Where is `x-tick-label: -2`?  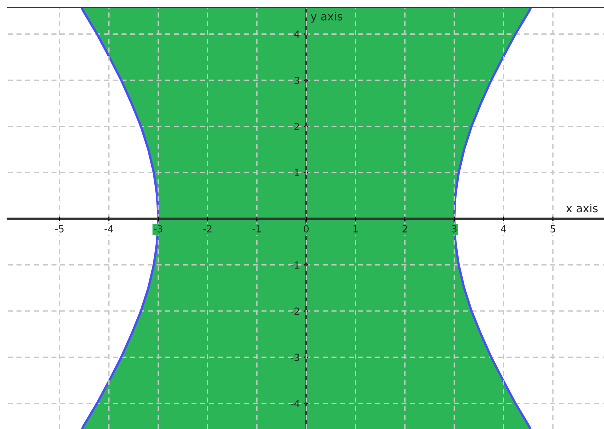
x-tick-label: -2 is located at coordinates (207, 229).